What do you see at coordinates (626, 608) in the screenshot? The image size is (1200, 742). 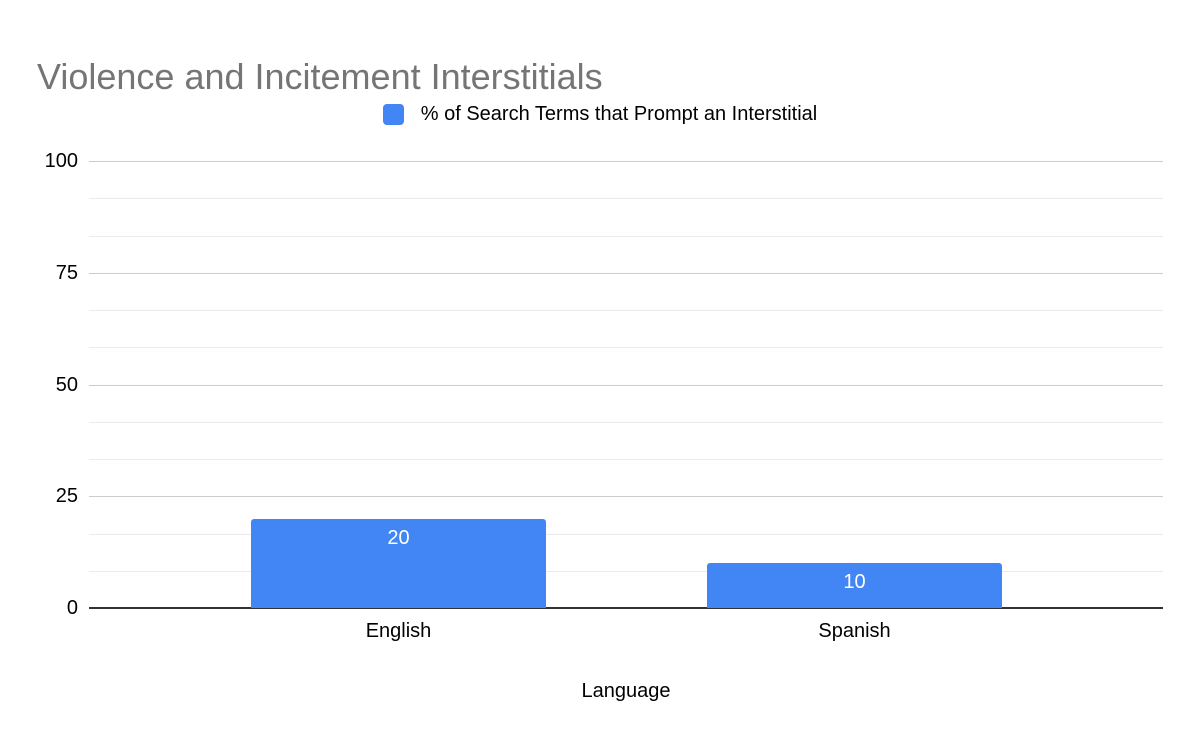 I see `x-axis-line` at bounding box center [626, 608].